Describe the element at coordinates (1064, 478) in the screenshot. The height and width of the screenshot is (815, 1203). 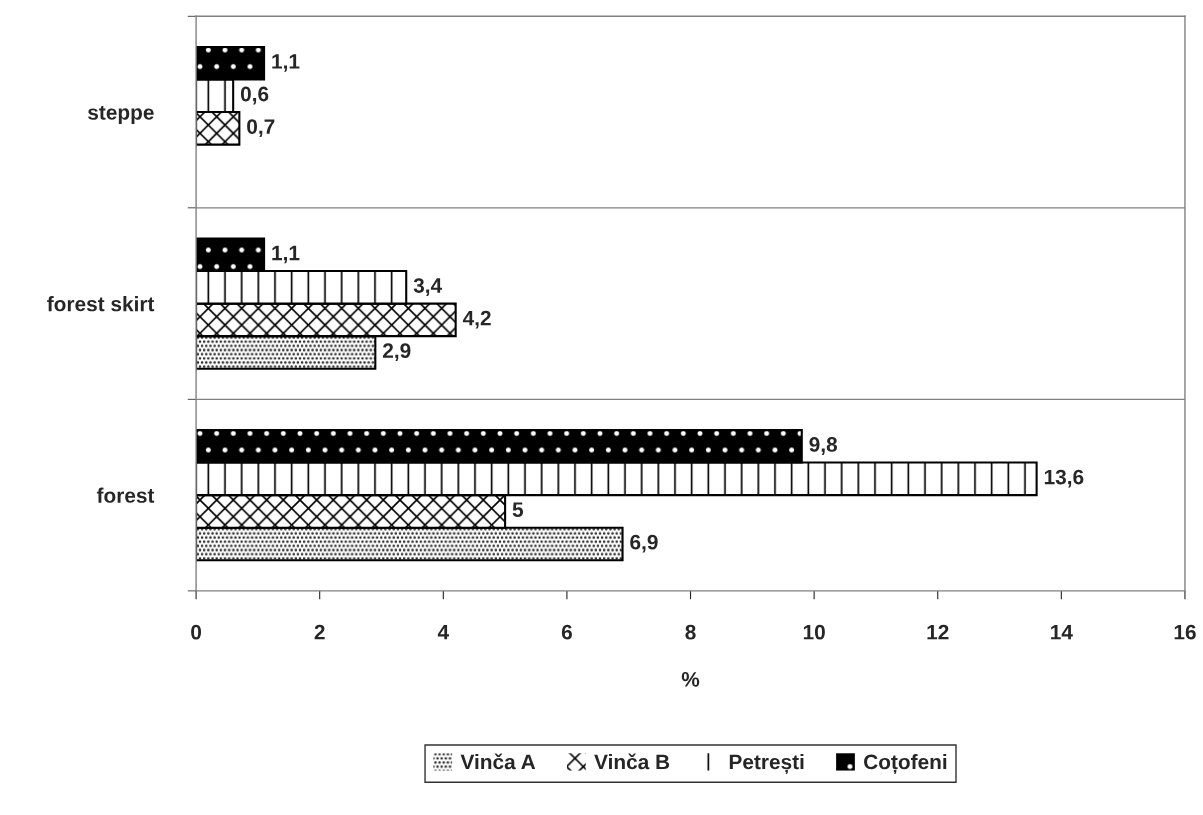
I see `data-label: 13,6` at that location.